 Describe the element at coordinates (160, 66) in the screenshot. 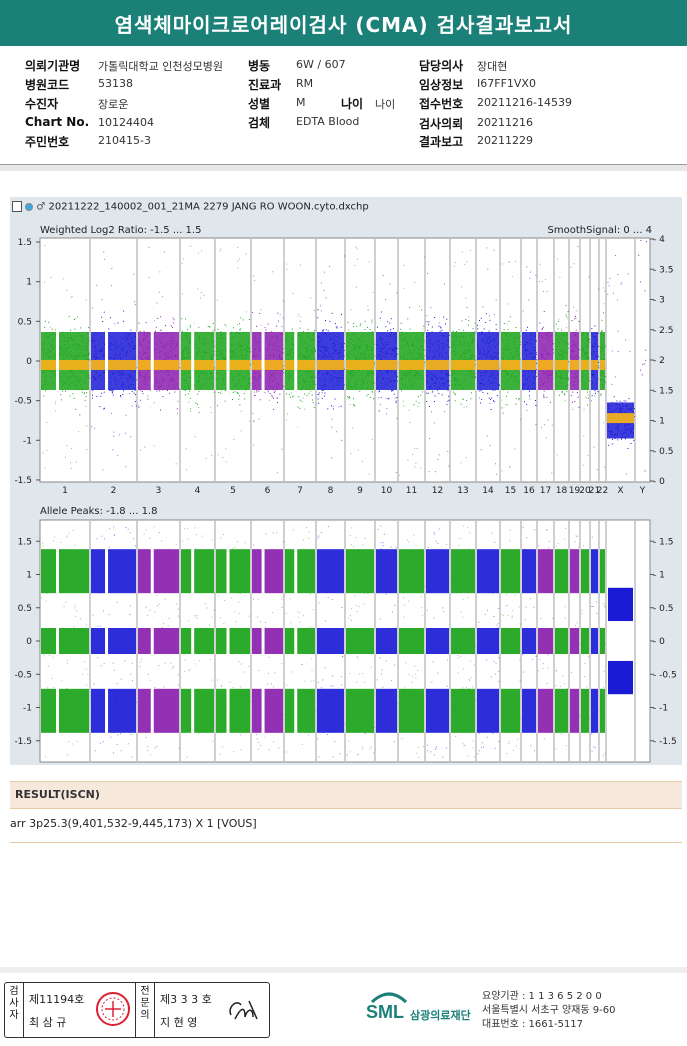

I see `hospital-value: 가톨릭대학교 인천성모병원` at that location.